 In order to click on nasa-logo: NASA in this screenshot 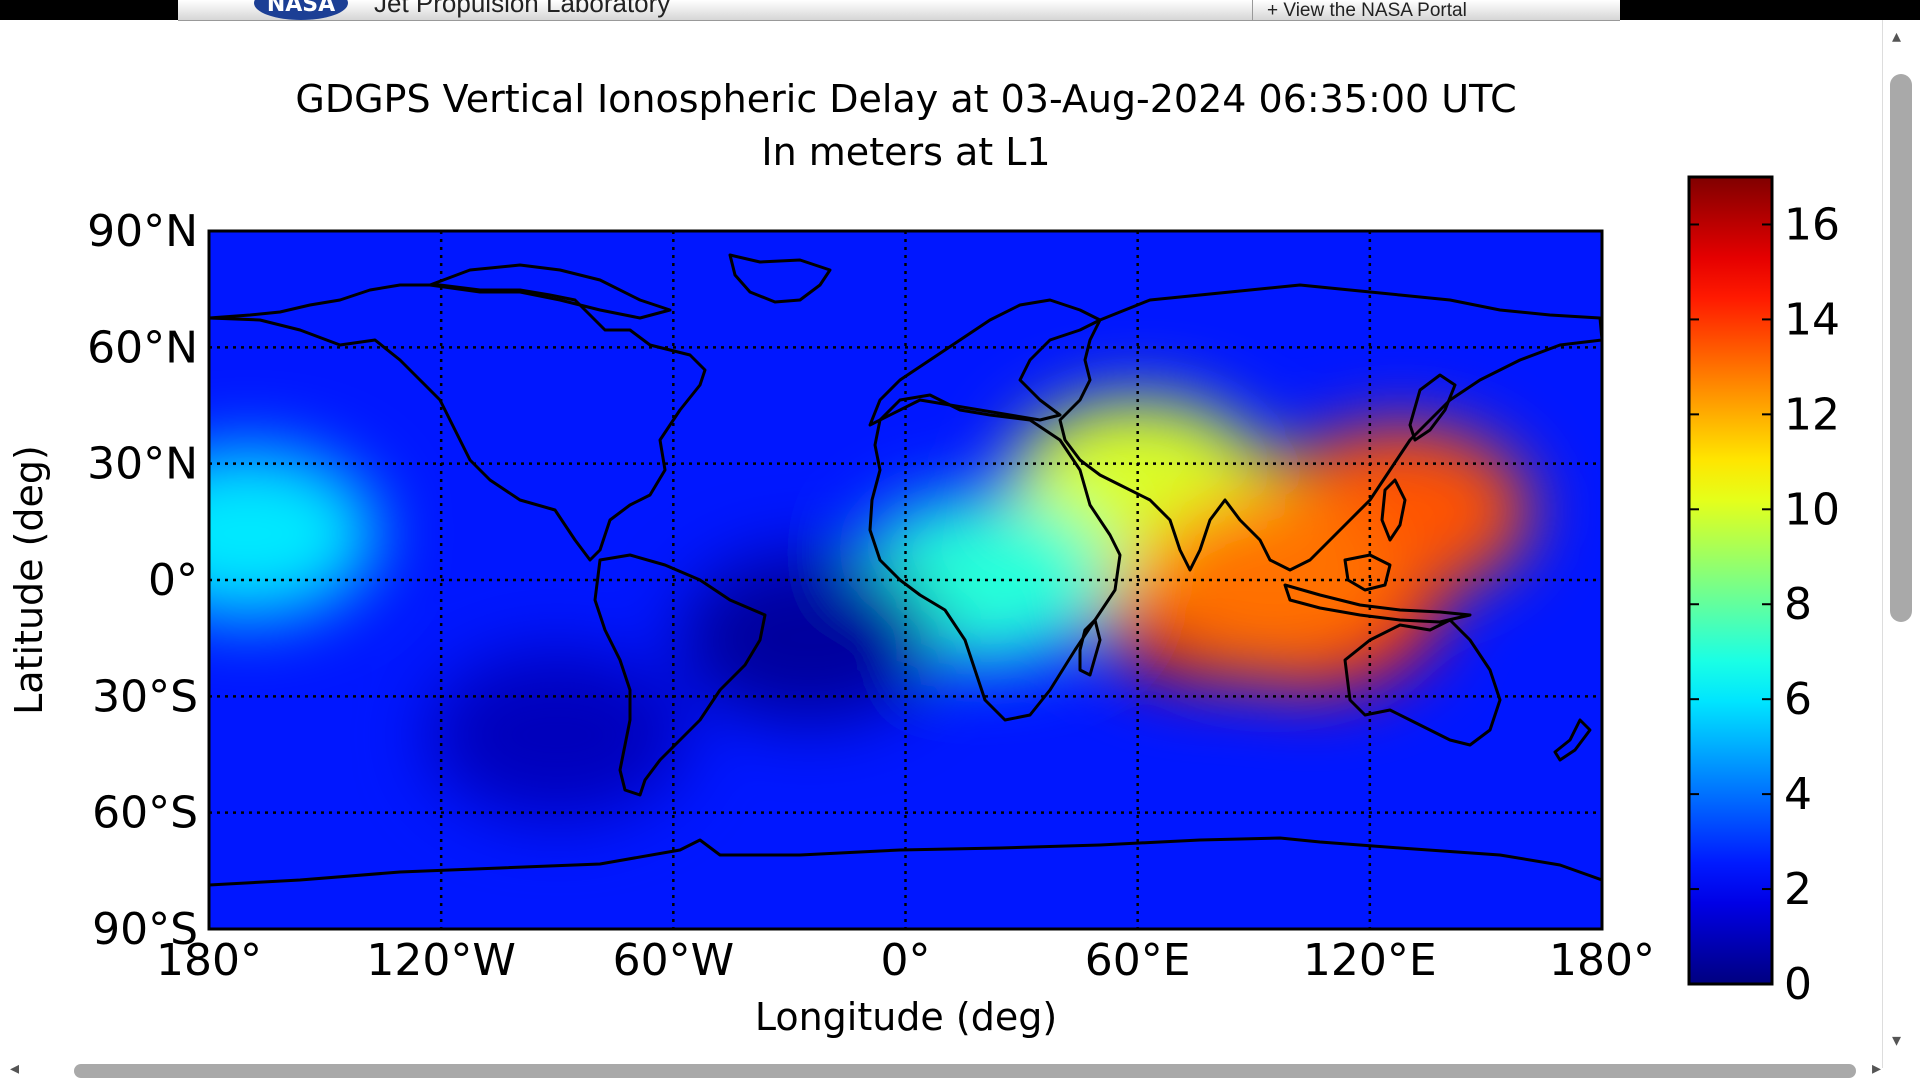, I will do `click(301, 10)`.